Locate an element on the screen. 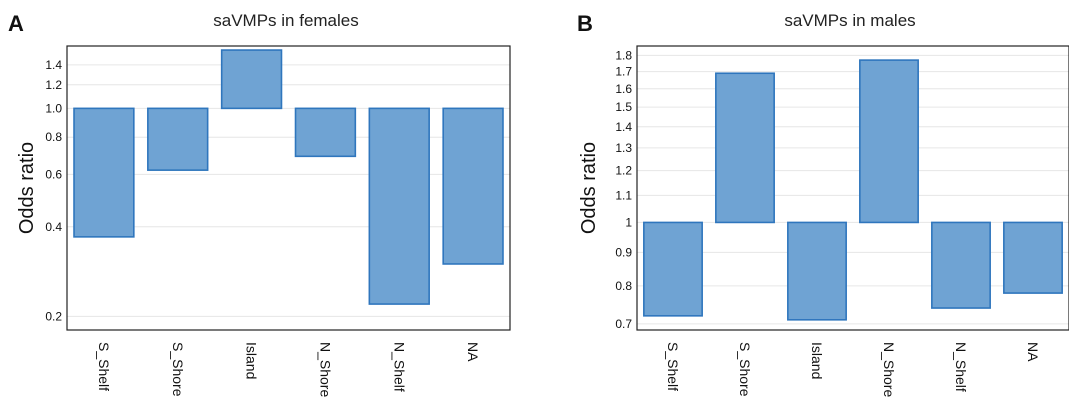 The width and height of the screenshot is (1069, 407). y-tick-label: 0.9 is located at coordinates (623, 252).